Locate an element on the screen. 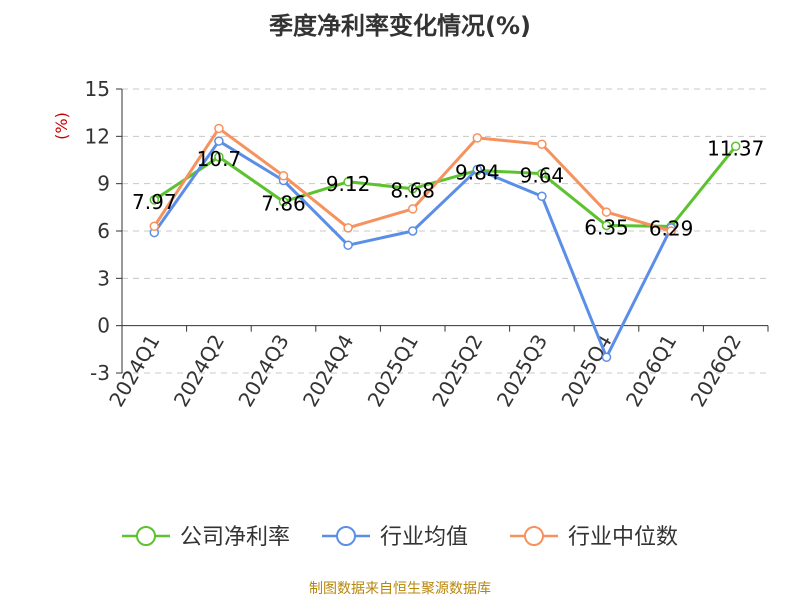  legend-label: 行业均值 is located at coordinates (424, 537).